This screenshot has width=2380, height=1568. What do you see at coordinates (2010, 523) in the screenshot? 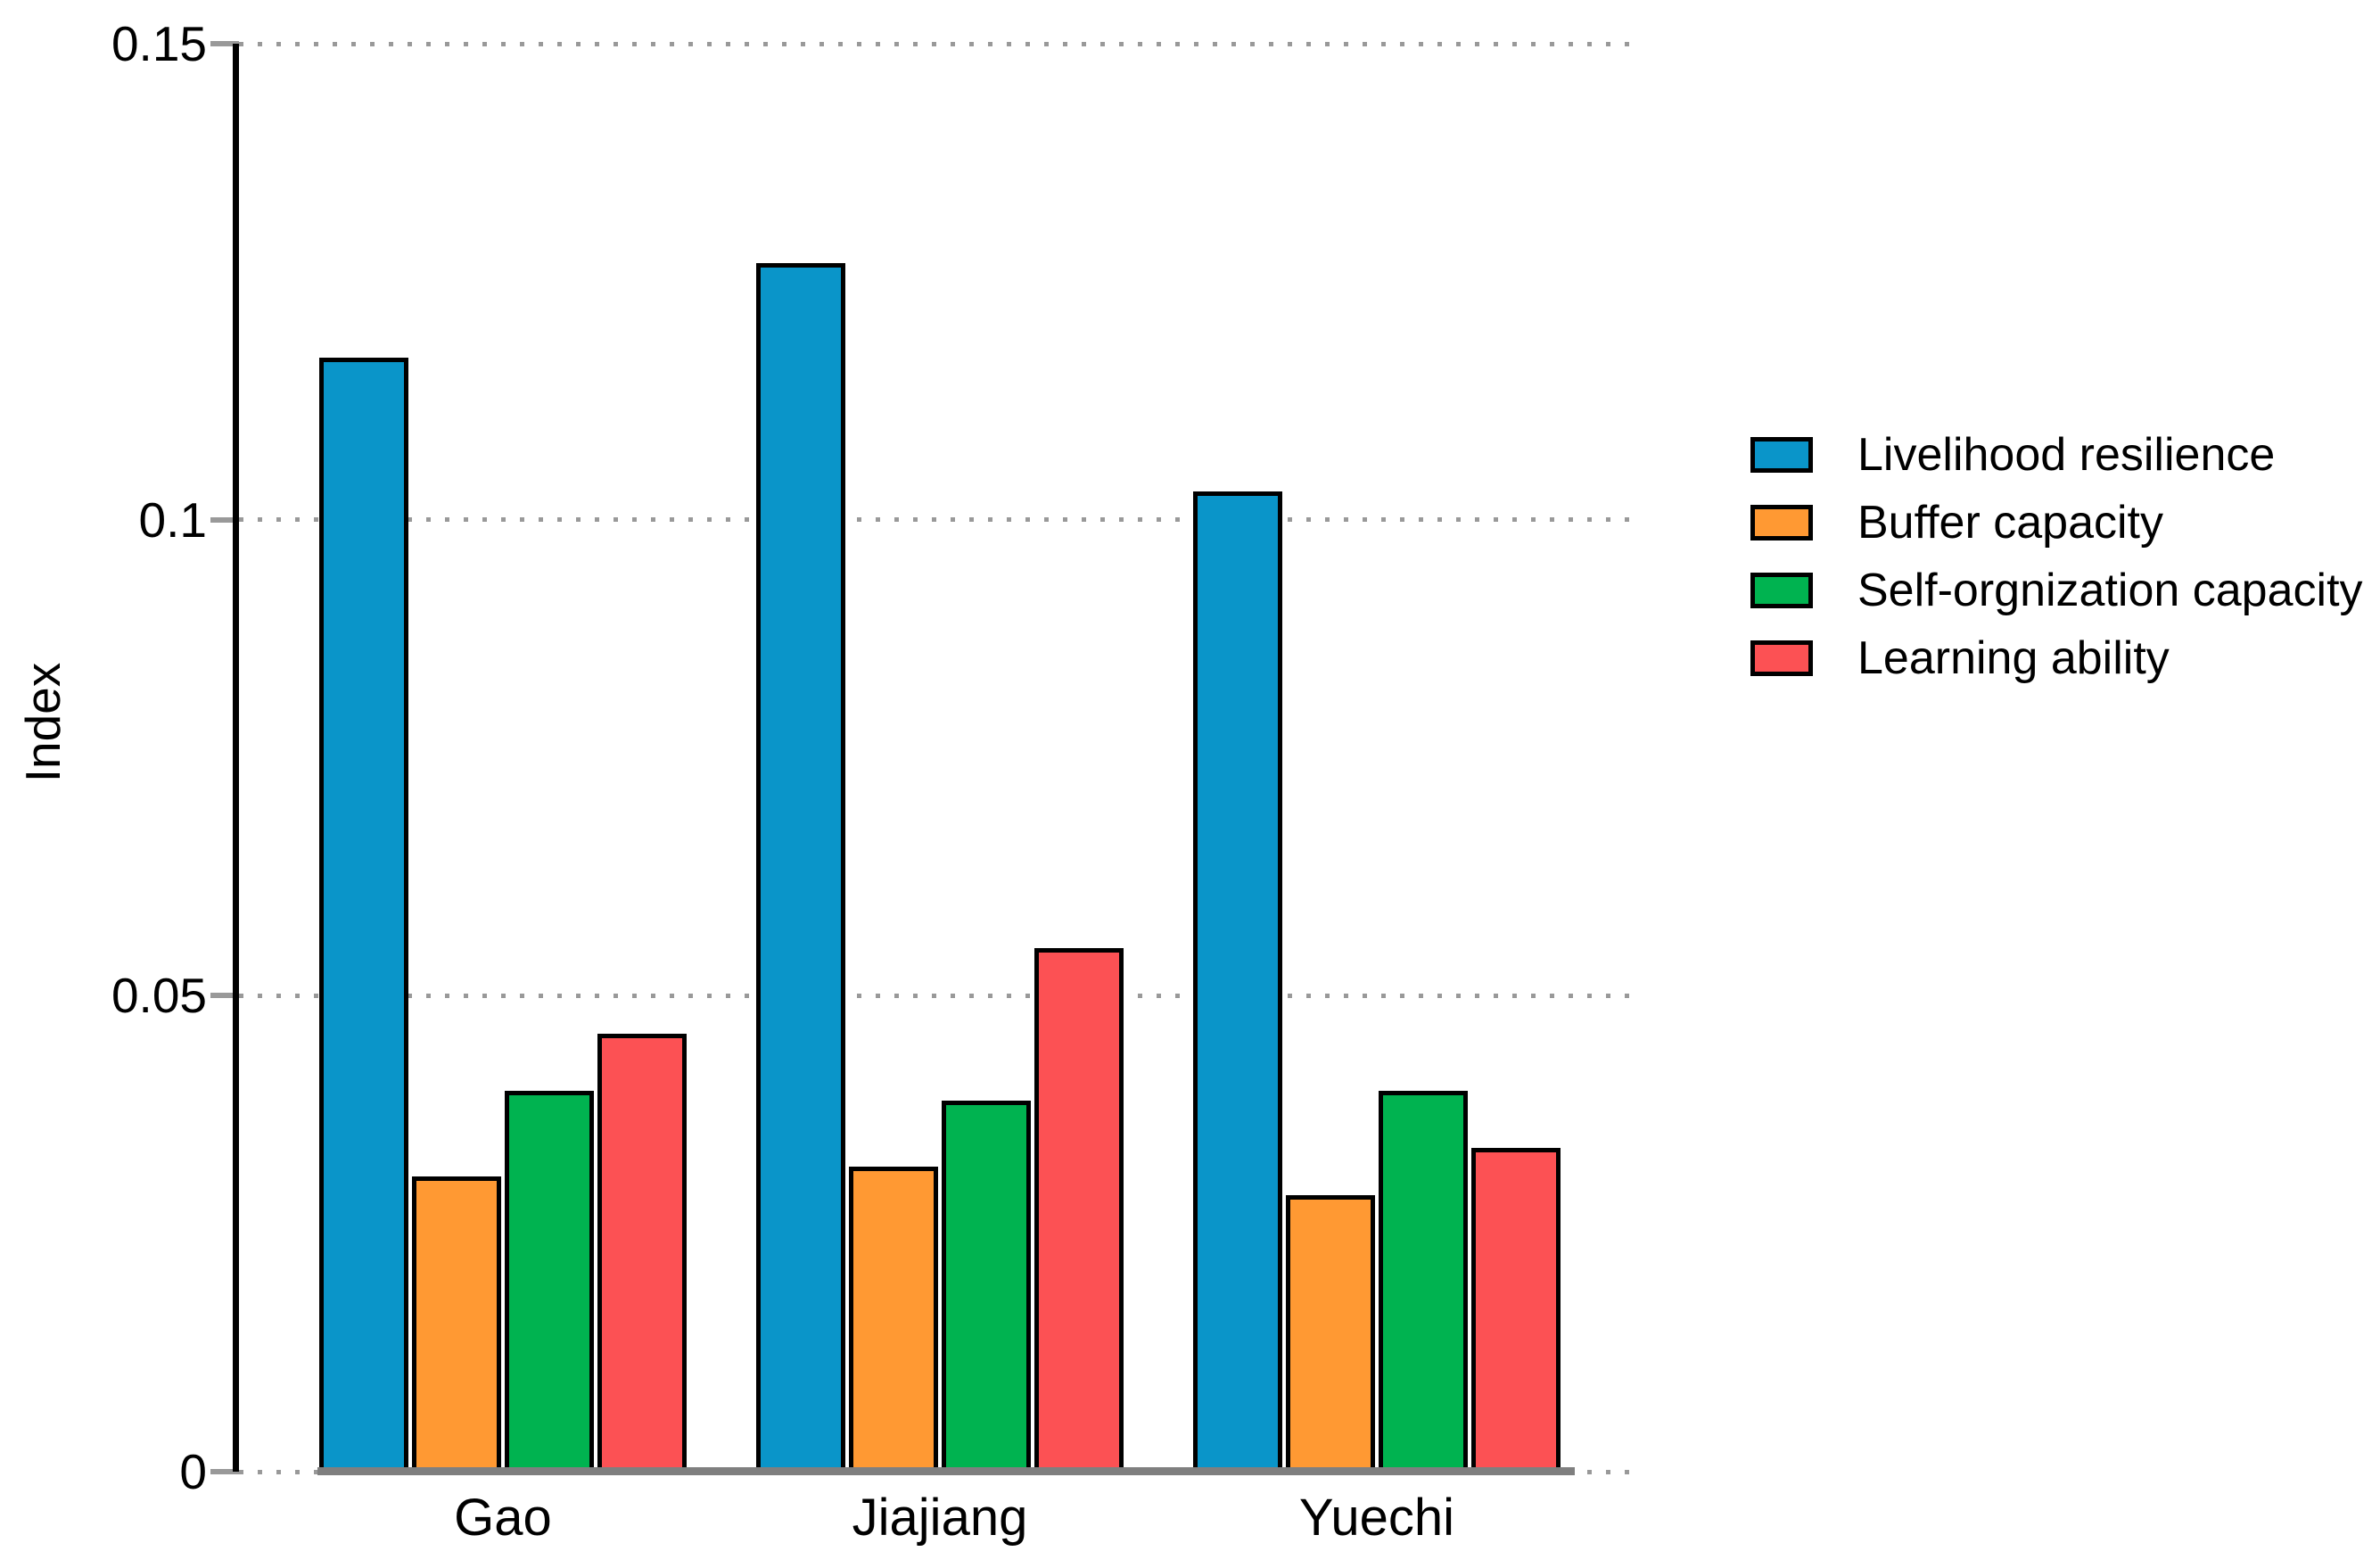
I see `legend-label: Buffer capacity` at bounding box center [2010, 523].